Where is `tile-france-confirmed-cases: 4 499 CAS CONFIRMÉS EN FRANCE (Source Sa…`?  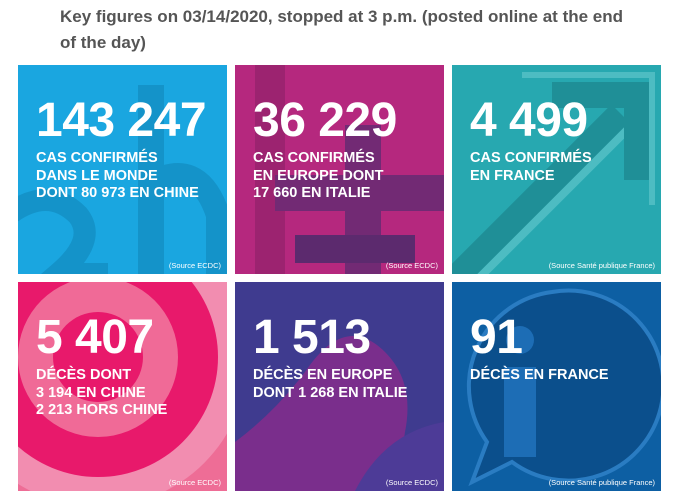 tile-france-confirmed-cases: 4 499 CAS CONFIRMÉS EN FRANCE (Source Sa… is located at coordinates (556, 169).